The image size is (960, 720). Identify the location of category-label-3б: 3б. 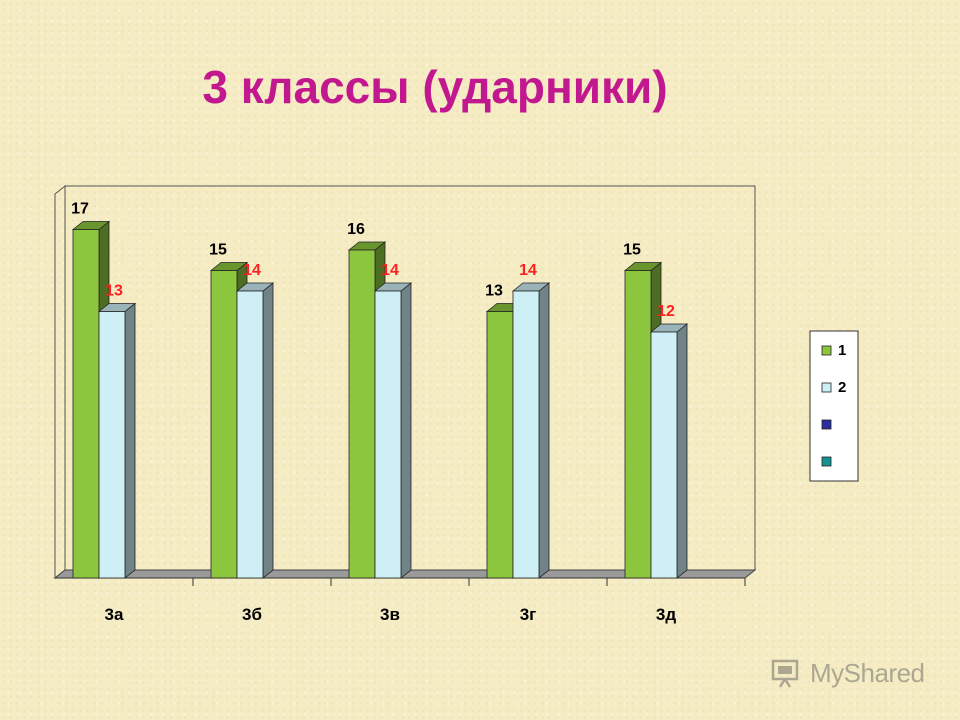
(252, 614).